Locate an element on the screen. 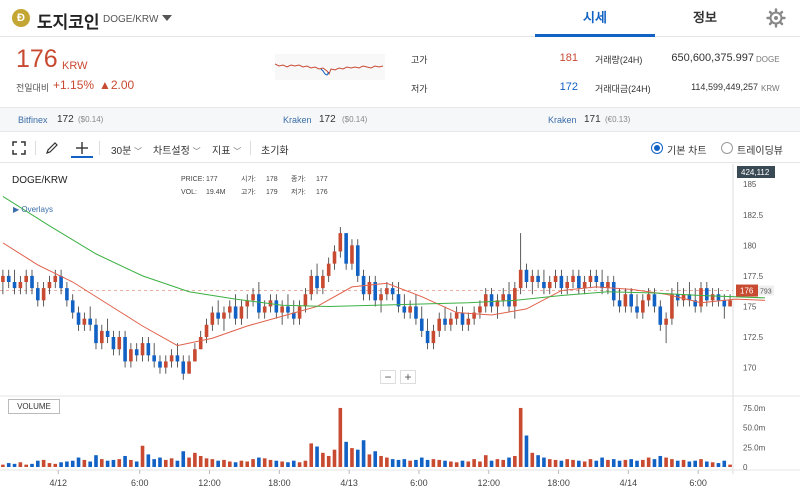 The width and height of the screenshot is (800, 499). fullscreen-icon is located at coordinates (19, 148).